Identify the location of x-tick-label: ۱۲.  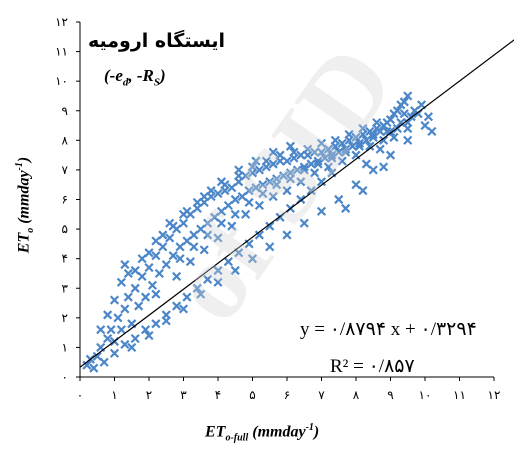
(494, 395).